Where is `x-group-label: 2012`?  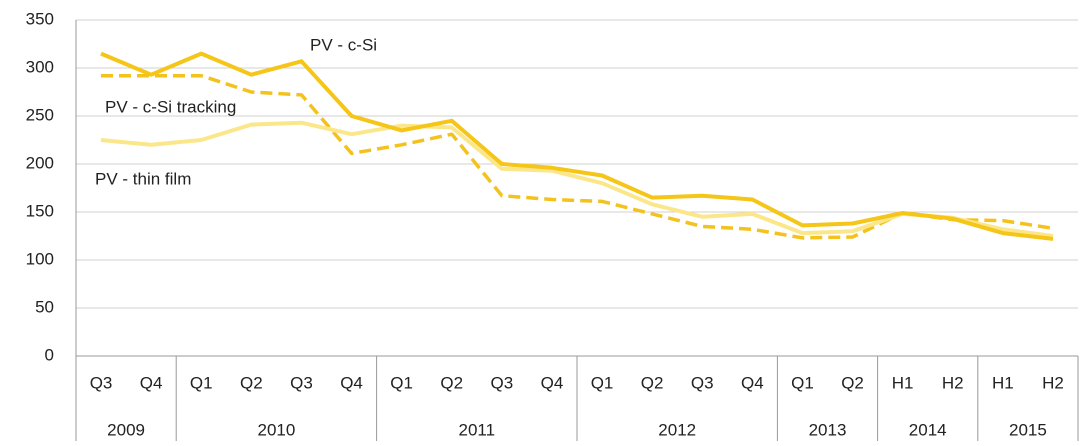 x-group-label: 2012 is located at coordinates (677, 429).